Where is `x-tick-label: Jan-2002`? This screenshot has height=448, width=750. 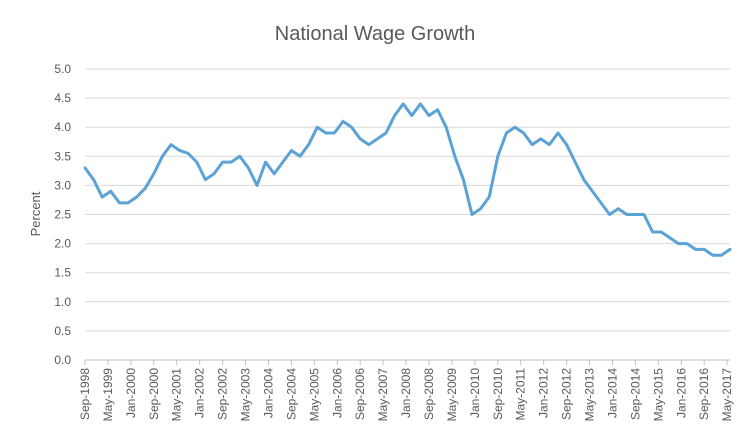 x-tick-label: Jan-2002 is located at coordinates (200, 393).